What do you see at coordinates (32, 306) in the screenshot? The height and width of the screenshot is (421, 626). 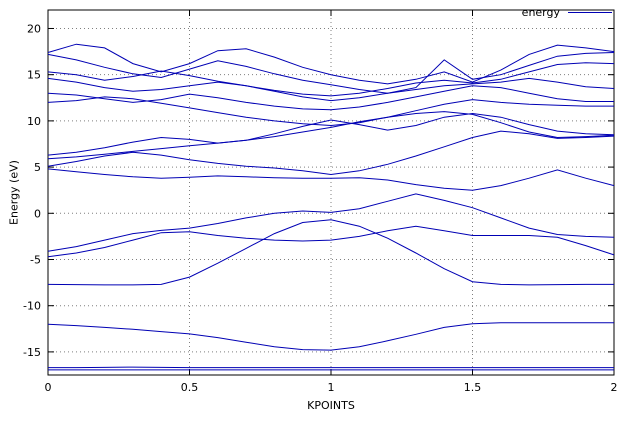 I see `y-tick-label: -10` at bounding box center [32, 306].